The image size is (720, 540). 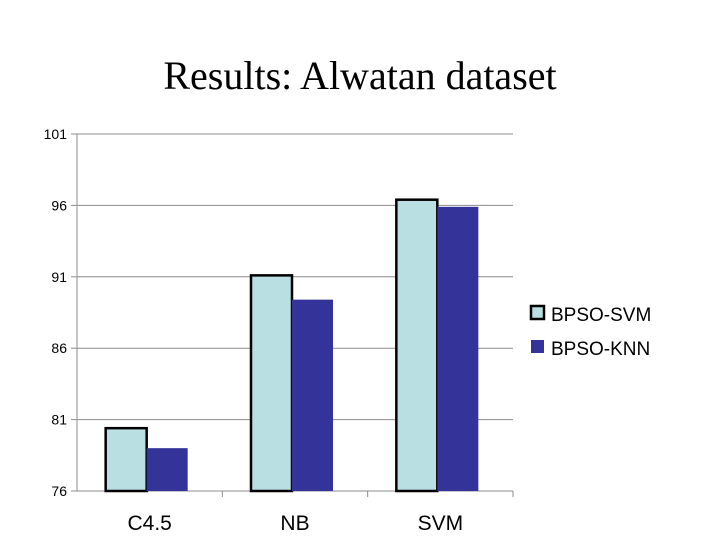 What do you see at coordinates (601, 315) in the screenshot?
I see `legend-label-bpso-svm: BPSO-SVM` at bounding box center [601, 315].